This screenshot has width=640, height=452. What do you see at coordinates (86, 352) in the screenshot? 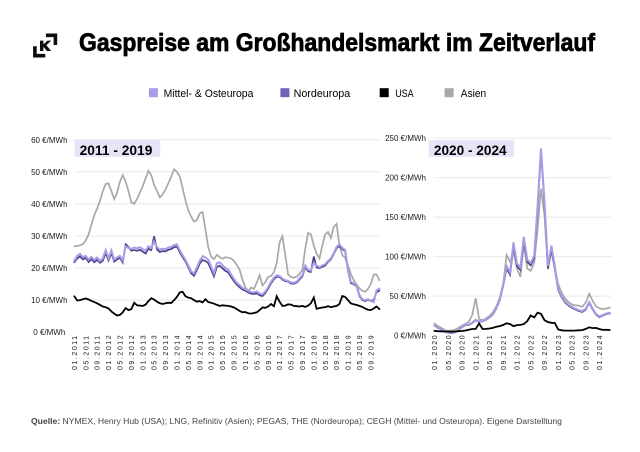
I see `svg-text: 05.2011` at bounding box center [86, 352].